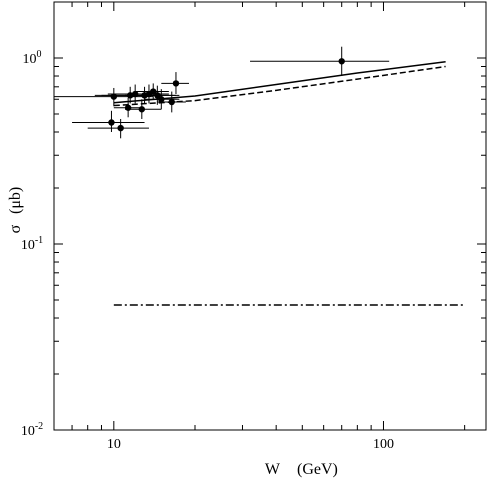 Image resolution: width=488 pixels, height=488 pixels. Describe the element at coordinates (317, 469) in the screenshot. I see `x-axis-label-unit: (GeV)` at that location.